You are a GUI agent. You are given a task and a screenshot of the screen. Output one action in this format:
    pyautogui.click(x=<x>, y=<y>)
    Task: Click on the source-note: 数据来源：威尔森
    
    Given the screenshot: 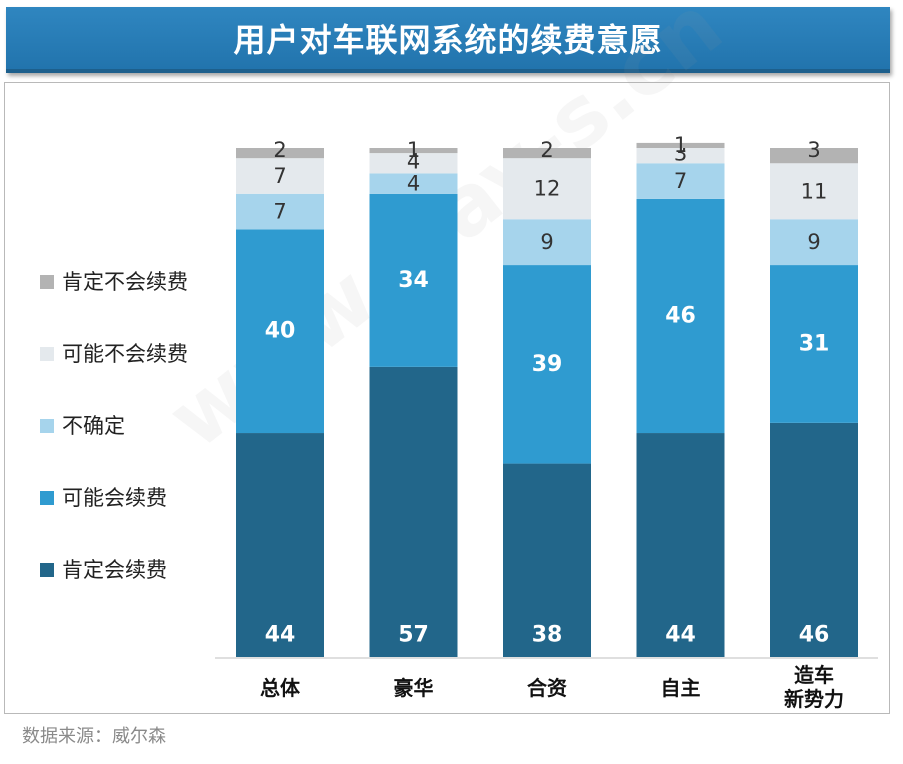 What is the action you would take?
    pyautogui.click(x=94, y=736)
    